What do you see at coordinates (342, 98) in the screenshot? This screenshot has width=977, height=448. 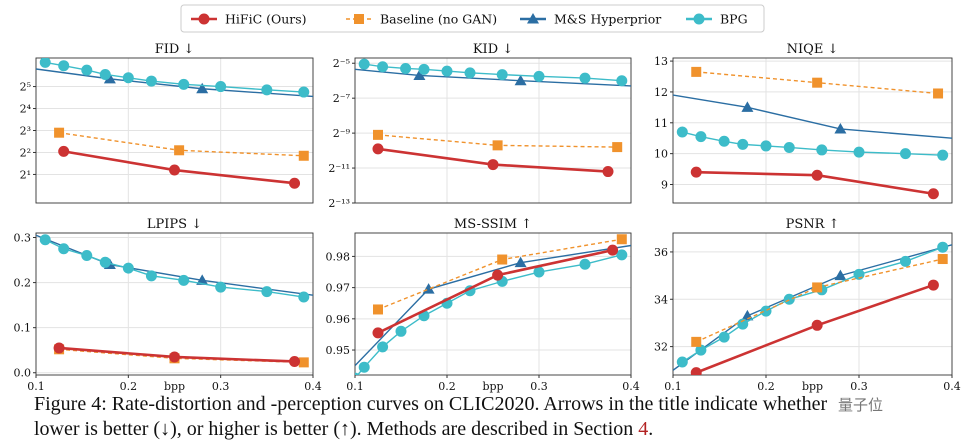 I see `y-tick-label: 2⁻⁷` at bounding box center [342, 98].